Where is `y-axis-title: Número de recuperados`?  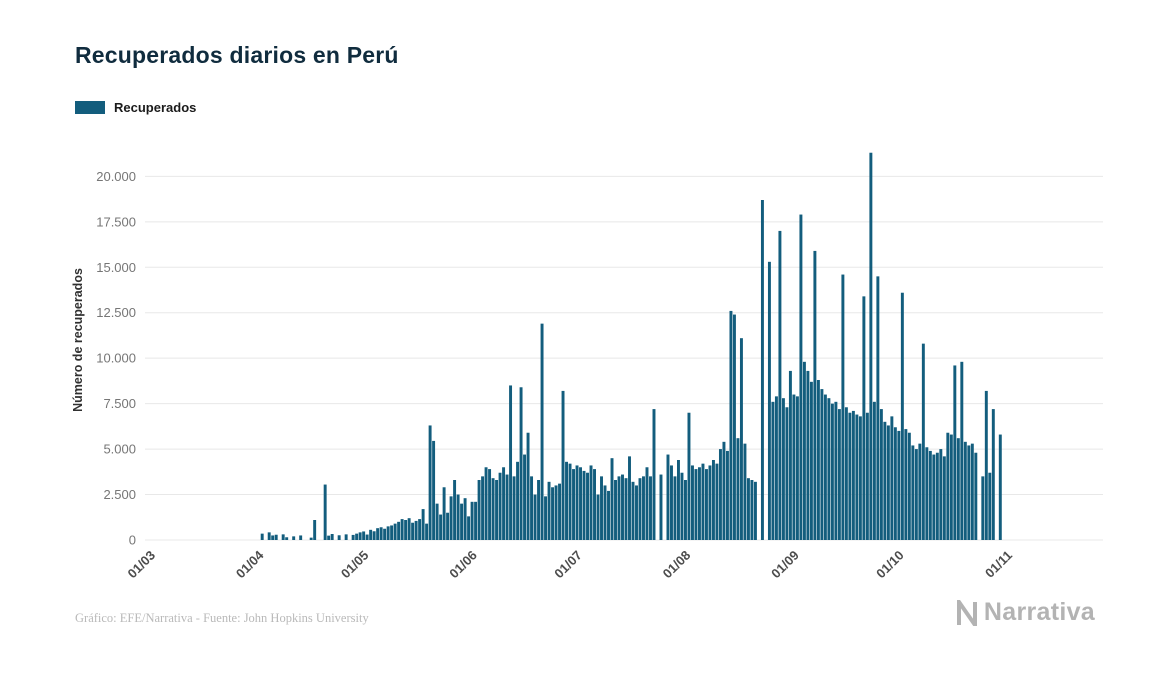 y-axis-title: Número de recuperados is located at coordinates (78, 340).